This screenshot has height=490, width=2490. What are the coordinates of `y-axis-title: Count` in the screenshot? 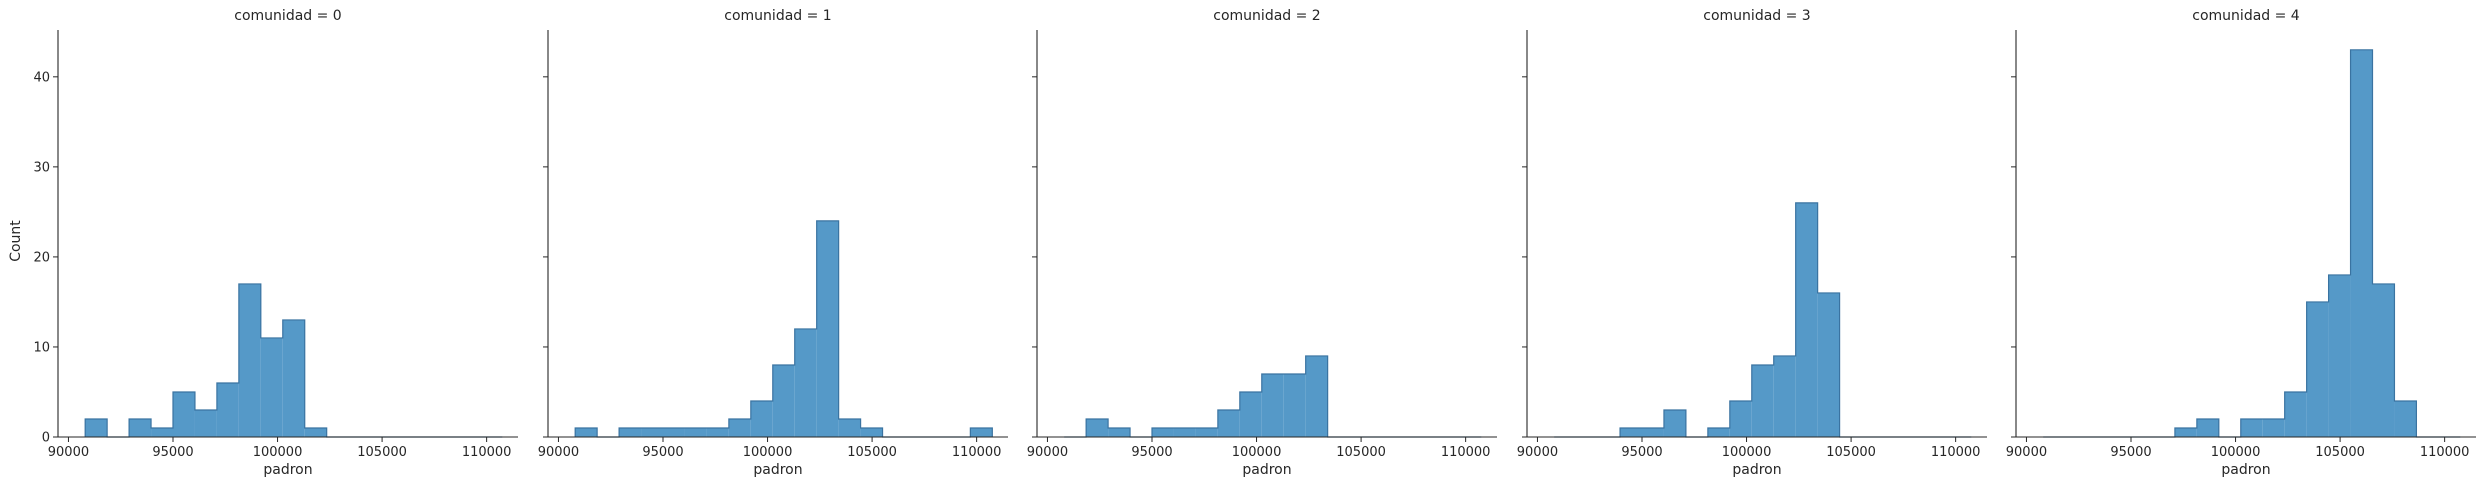 It's located at (16, 241).